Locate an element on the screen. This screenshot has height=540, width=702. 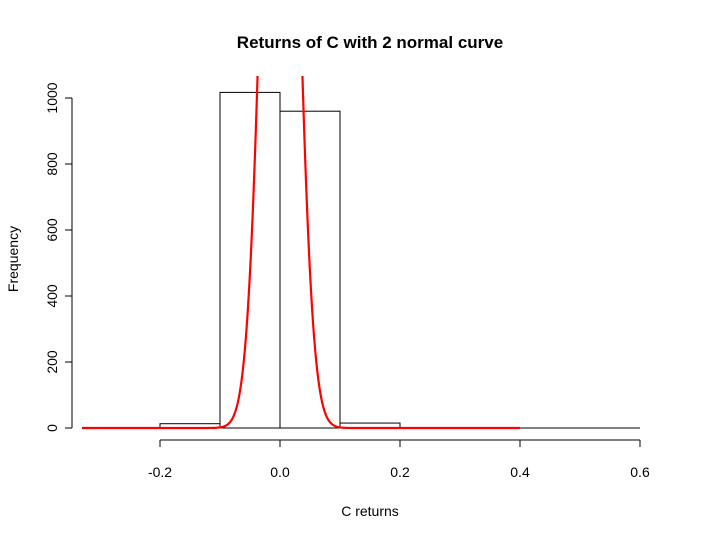
y-tick-label: 1000 is located at coordinates (52, 97).